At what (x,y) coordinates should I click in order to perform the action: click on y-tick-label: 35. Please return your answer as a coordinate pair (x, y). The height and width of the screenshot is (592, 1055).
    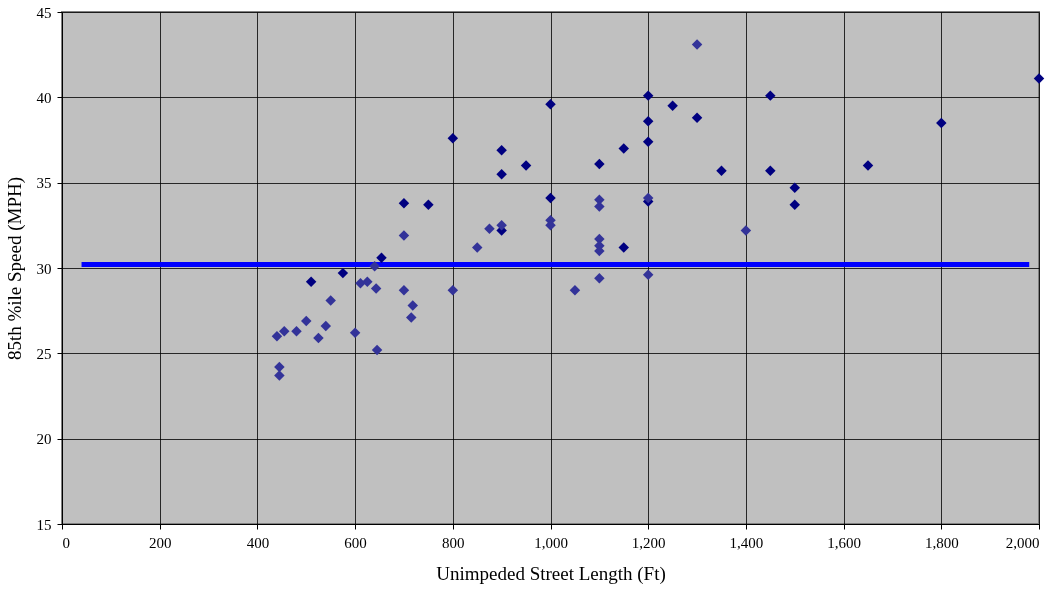
    Looking at the image, I should click on (44, 183).